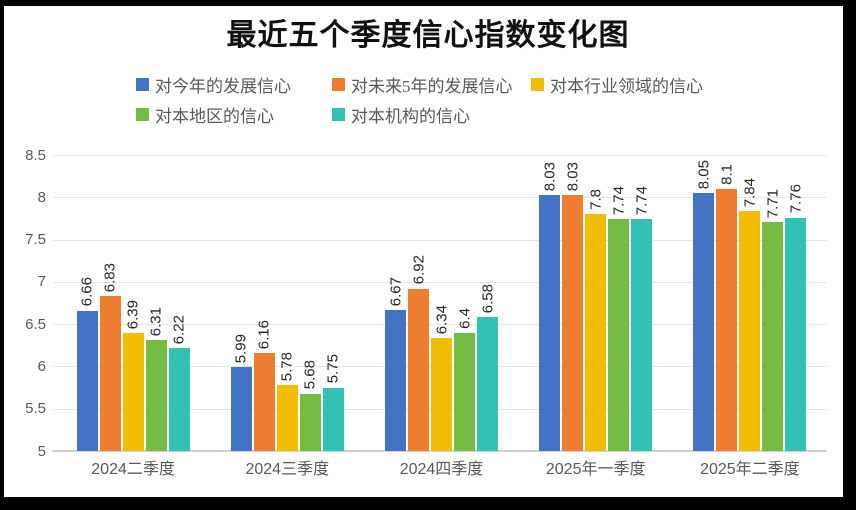 This screenshot has height=510, width=856. I want to click on legend-label: 对本地区的信心, so click(214, 116).